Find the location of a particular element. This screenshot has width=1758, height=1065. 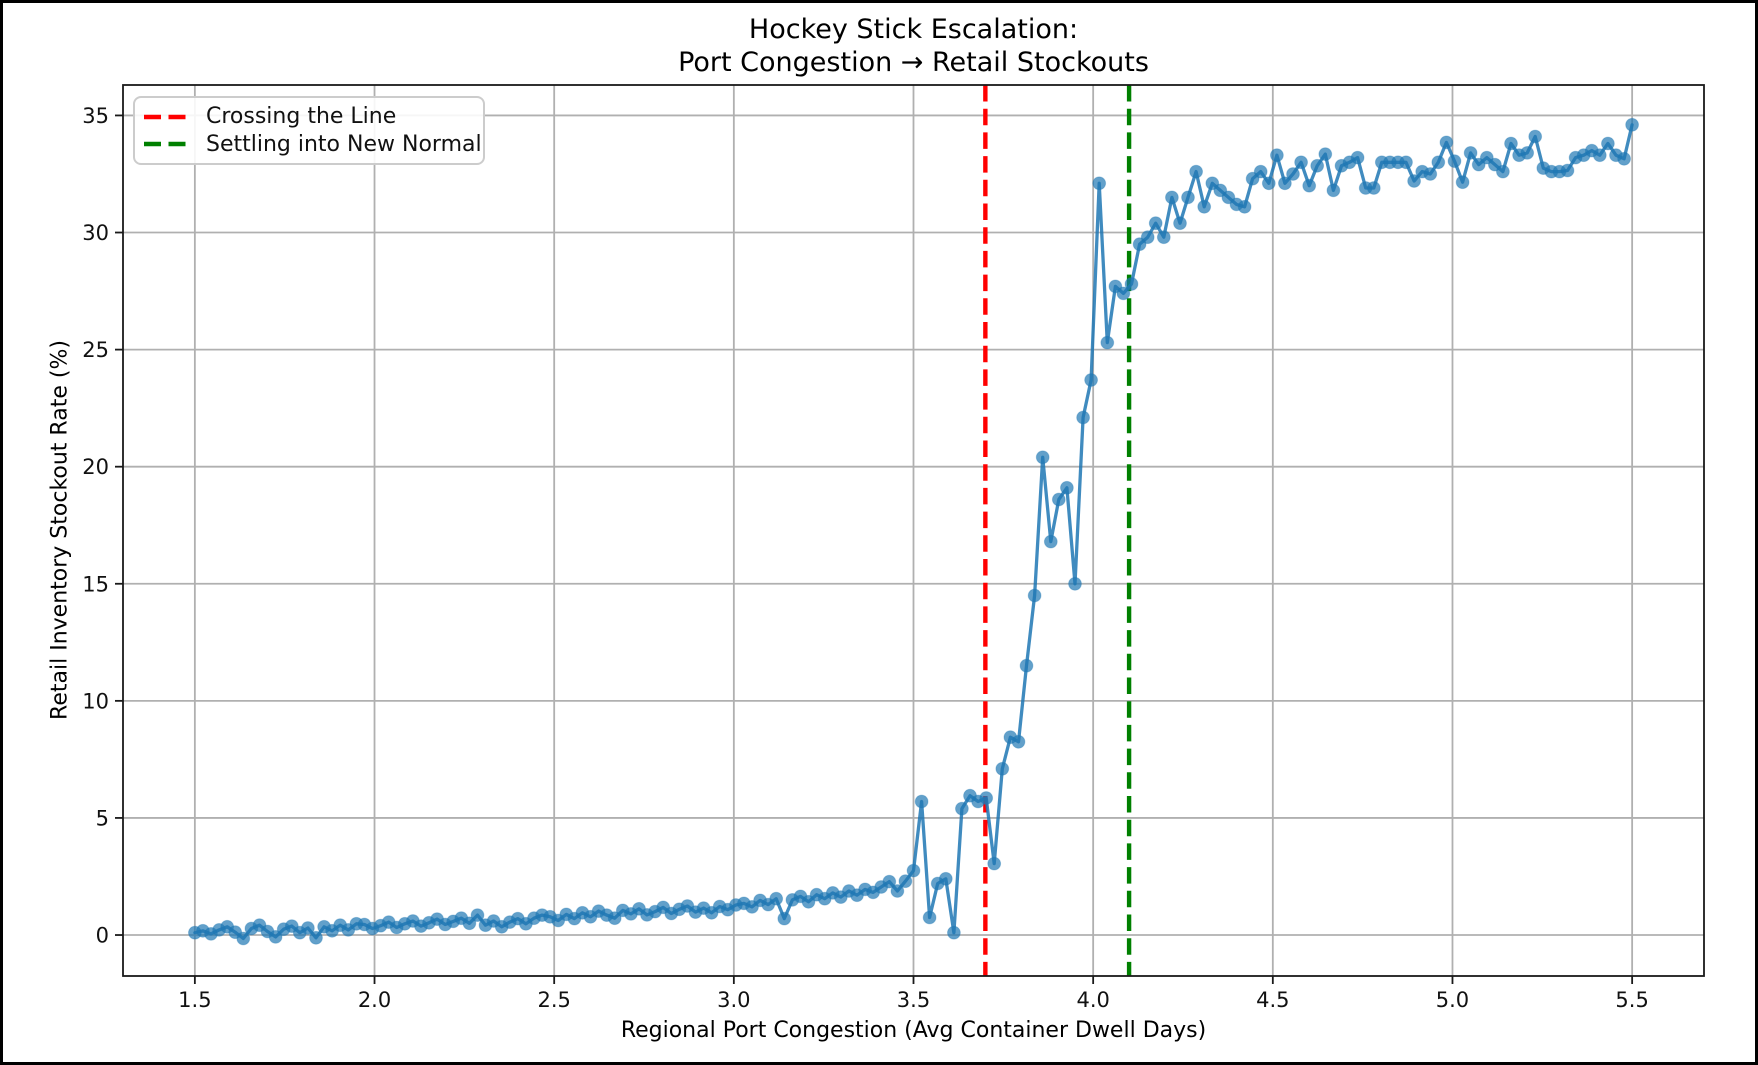

x-tick-label: 3.5 is located at coordinates (913, 1000).